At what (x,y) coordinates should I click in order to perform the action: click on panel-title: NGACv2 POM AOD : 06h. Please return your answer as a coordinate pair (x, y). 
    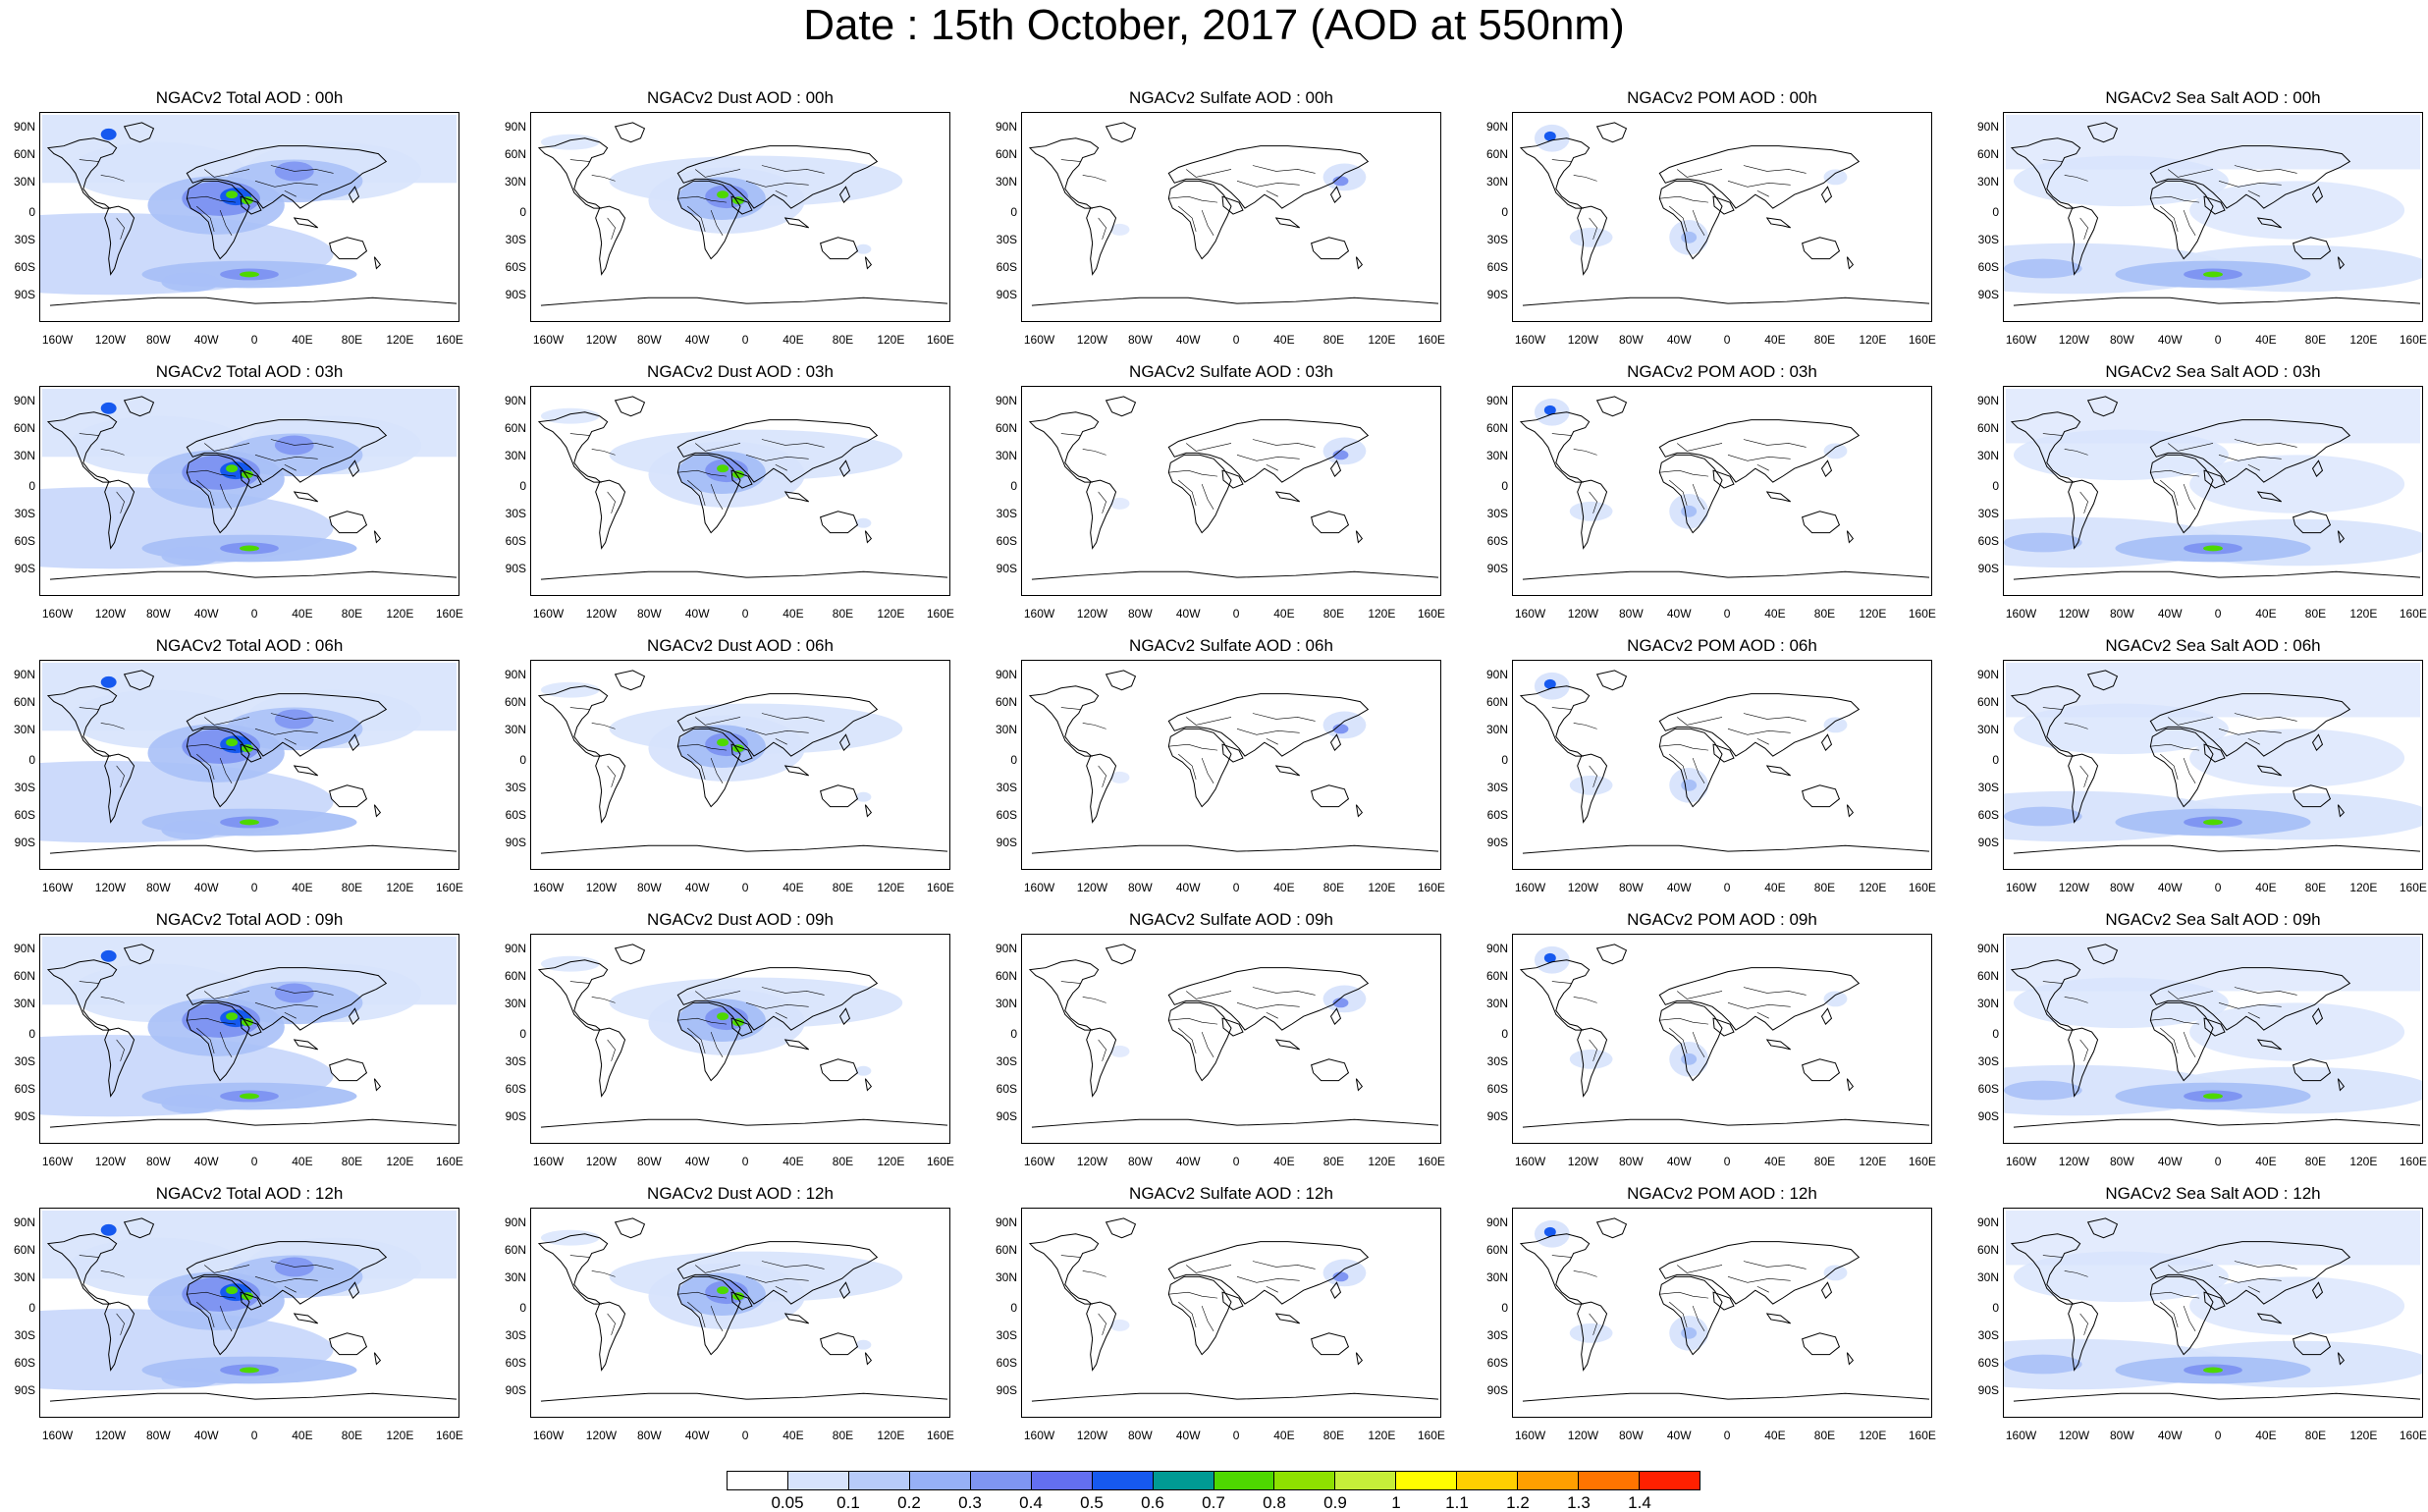
    Looking at the image, I should click on (1722, 646).